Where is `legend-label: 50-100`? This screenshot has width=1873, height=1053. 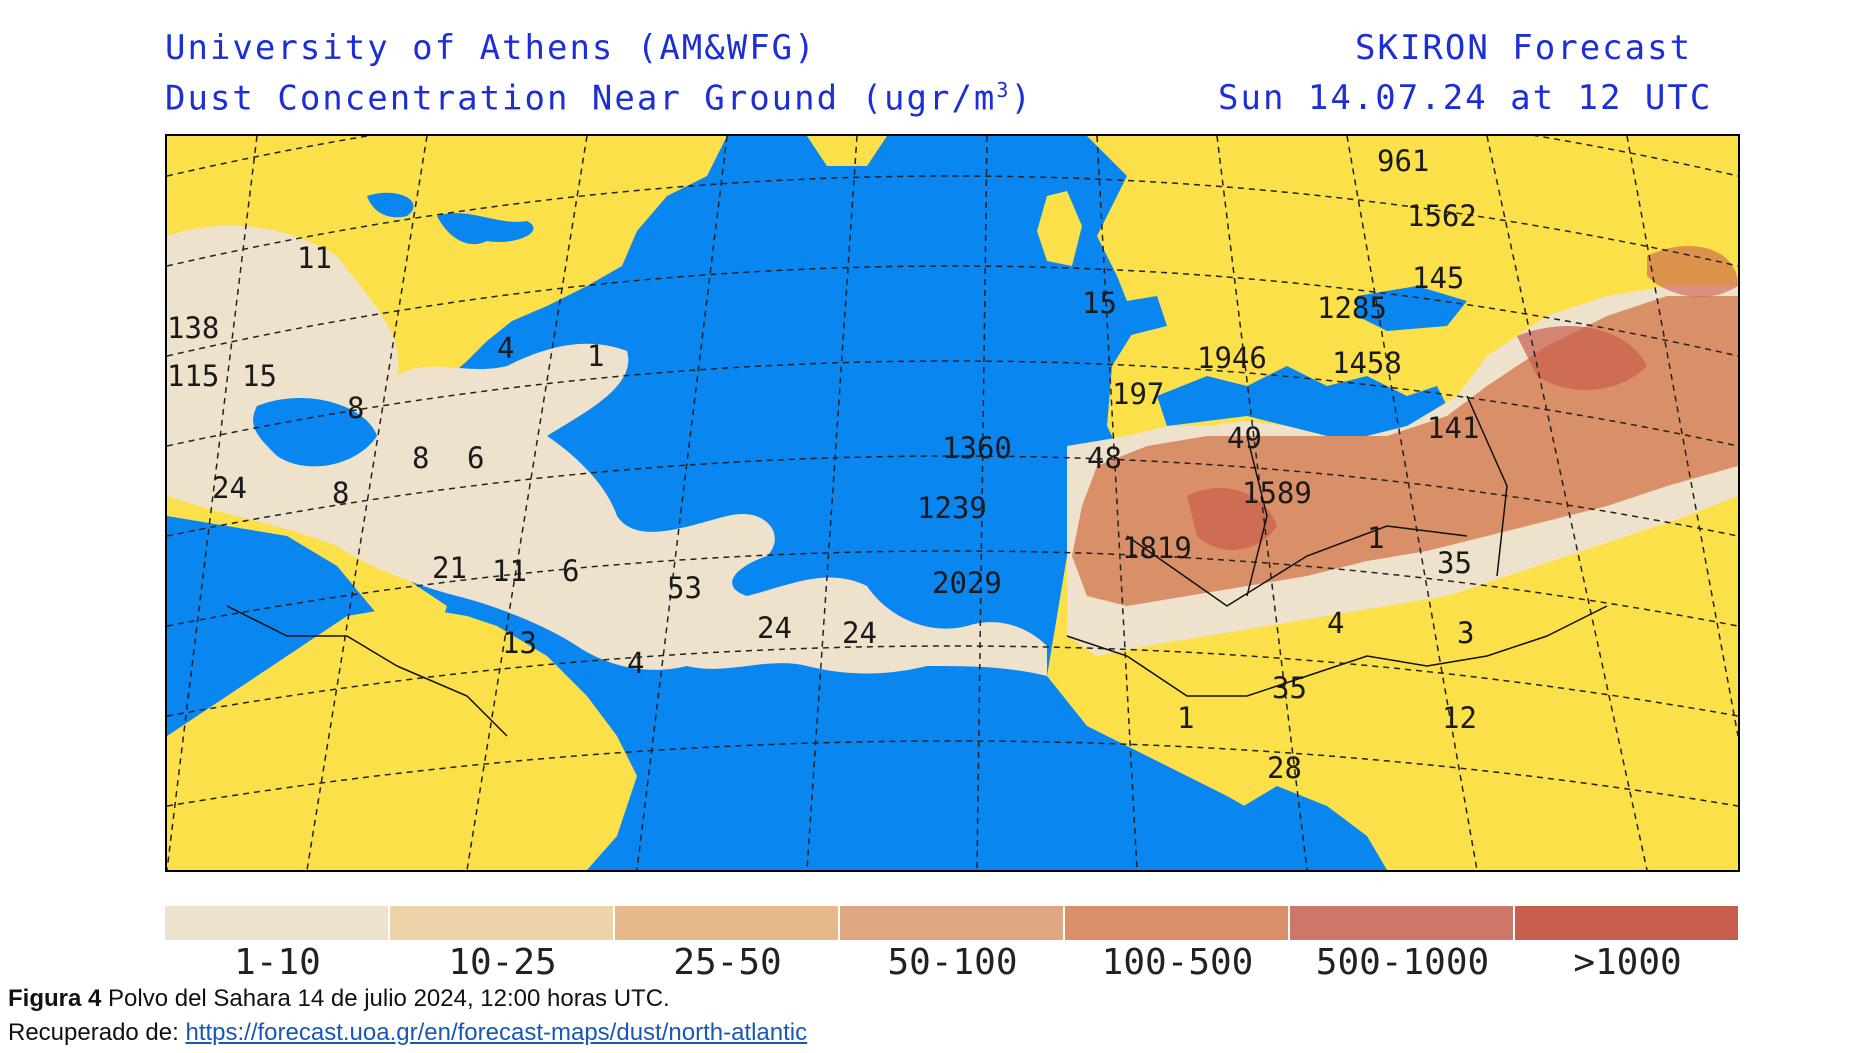
legend-label: 50-100 is located at coordinates (952, 962).